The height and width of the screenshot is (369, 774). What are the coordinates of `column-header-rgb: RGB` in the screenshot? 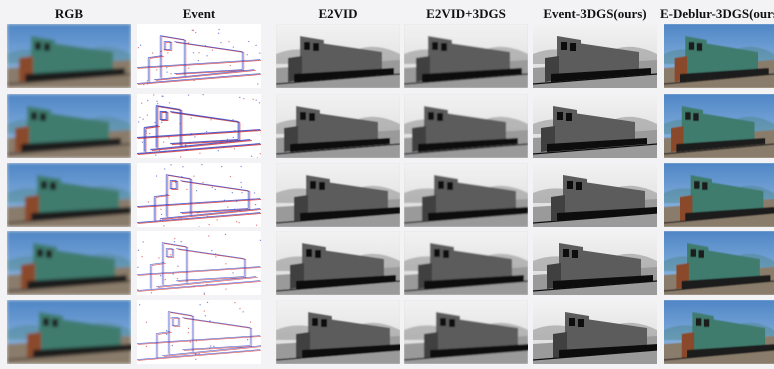 It's located at (69, 13).